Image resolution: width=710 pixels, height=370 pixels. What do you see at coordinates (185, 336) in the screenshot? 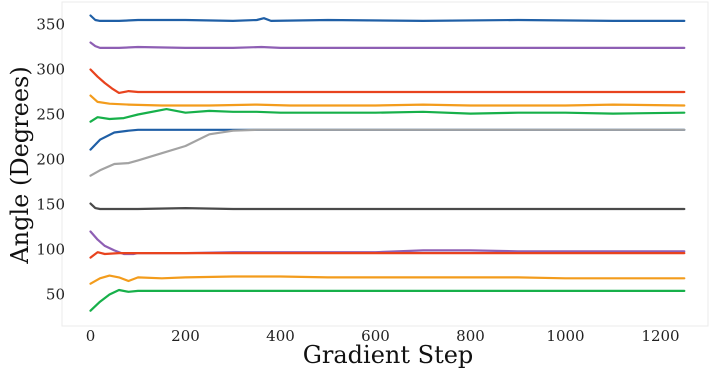
I see `x-tick-label: 200` at bounding box center [185, 336].